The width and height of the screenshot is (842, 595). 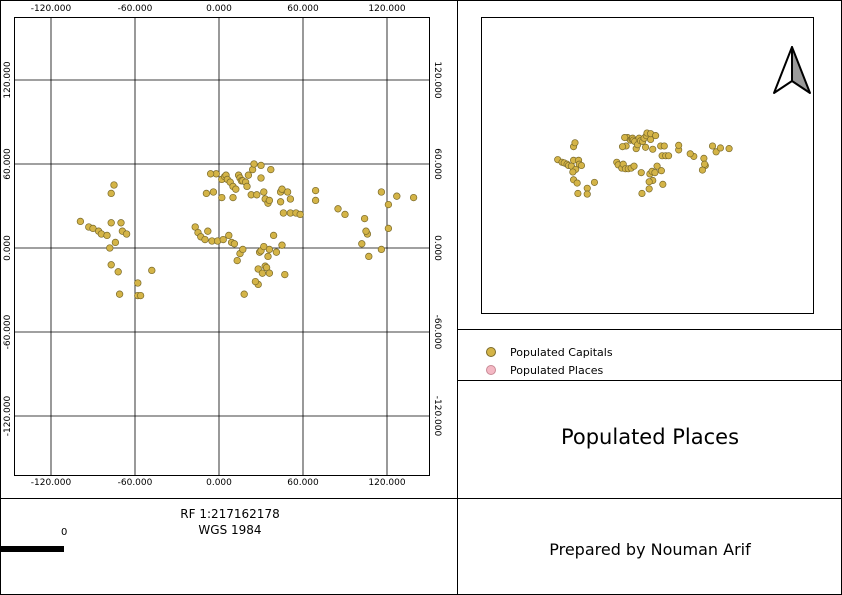 I want to click on legend-item: Populated Places, so click(x=544, y=370).